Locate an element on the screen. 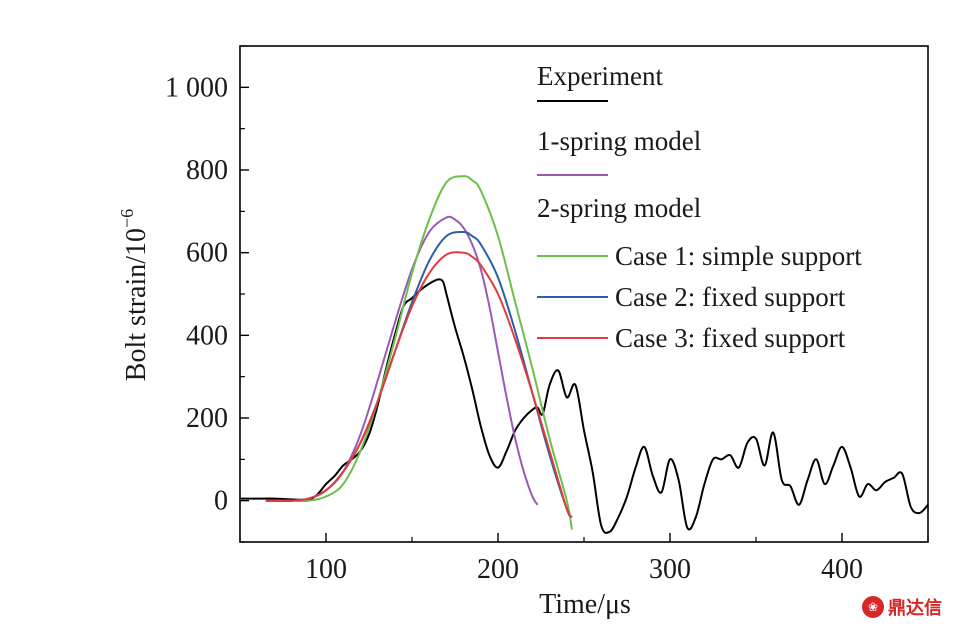 Image resolution: width=962 pixels, height=628 pixels. y-tick-label: 600 is located at coordinates (207, 253).